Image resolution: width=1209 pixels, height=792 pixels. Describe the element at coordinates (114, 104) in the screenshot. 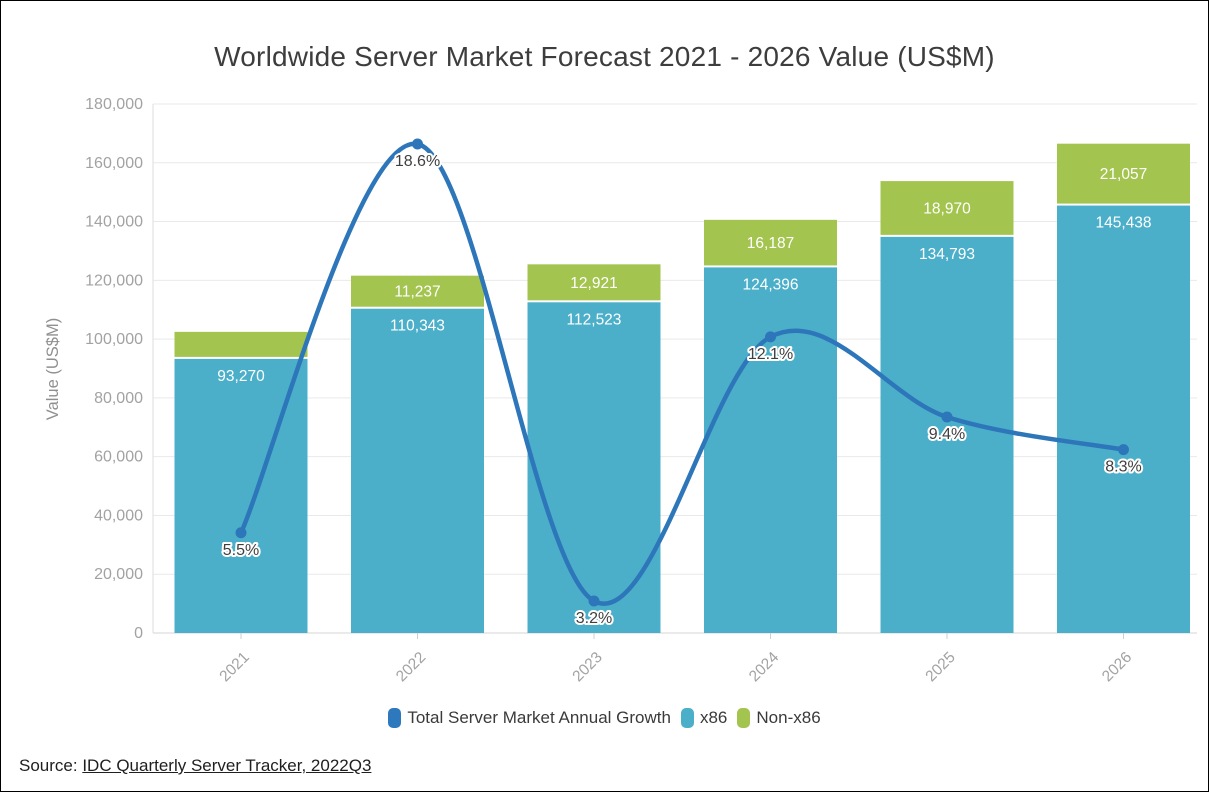

I see `y-tick-label: 180,000` at that location.